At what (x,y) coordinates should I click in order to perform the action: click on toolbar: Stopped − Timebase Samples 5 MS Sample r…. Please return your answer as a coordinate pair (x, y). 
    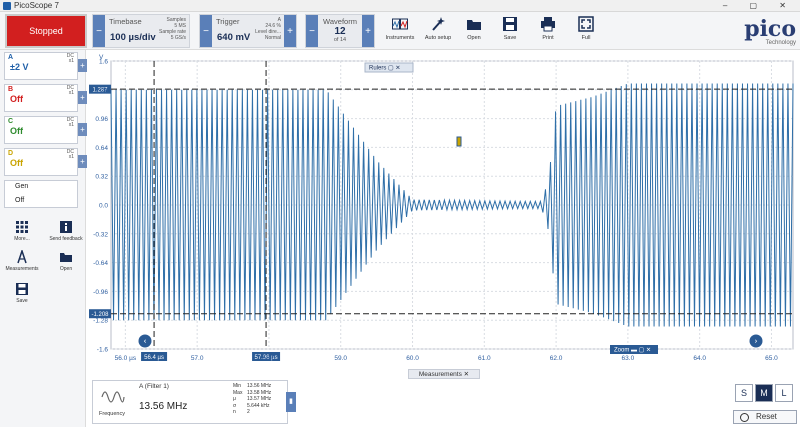
    Looking at the image, I should click on (400, 31).